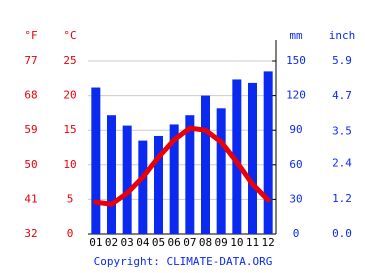  Describe the element at coordinates (342, 163) in the screenshot. I see `inch-tick-label: 2.4` at that location.